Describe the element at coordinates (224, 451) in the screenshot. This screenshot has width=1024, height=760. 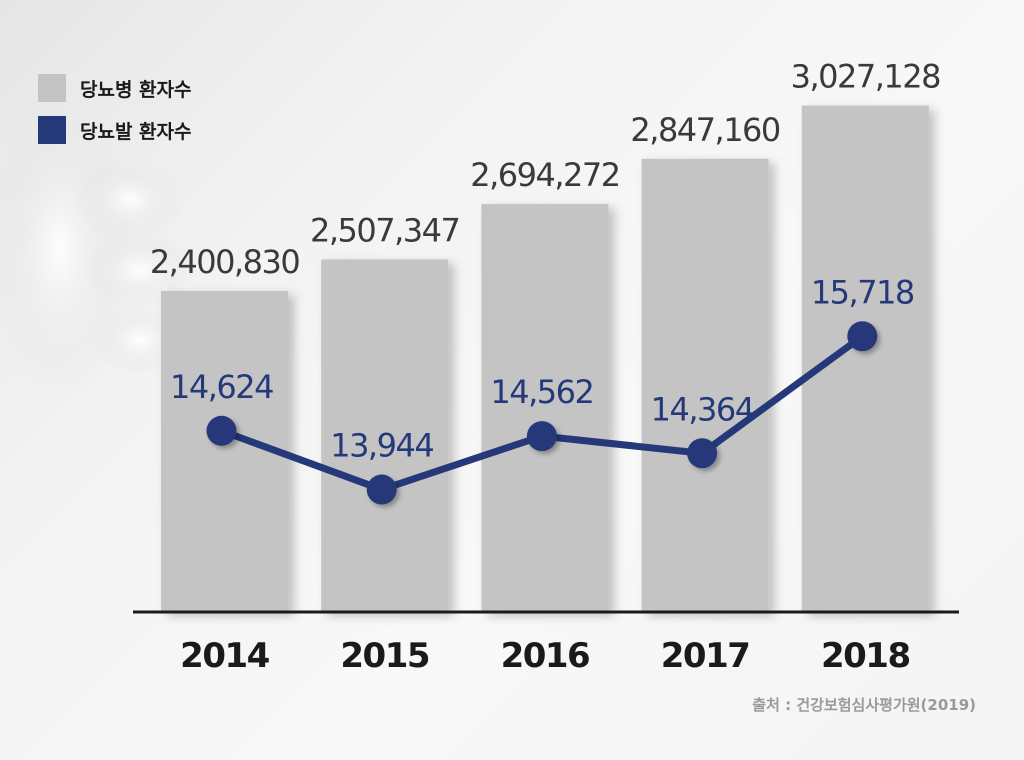
I see `bar-2014` at that location.